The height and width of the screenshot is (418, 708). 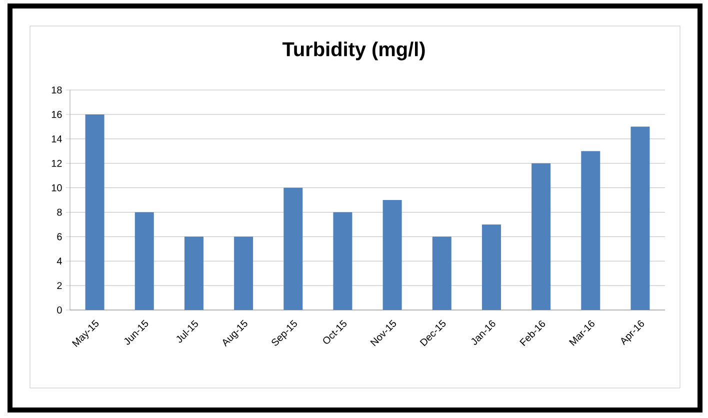 What do you see at coordinates (59, 310) in the screenshot?
I see `y-tick-label: 0` at bounding box center [59, 310].